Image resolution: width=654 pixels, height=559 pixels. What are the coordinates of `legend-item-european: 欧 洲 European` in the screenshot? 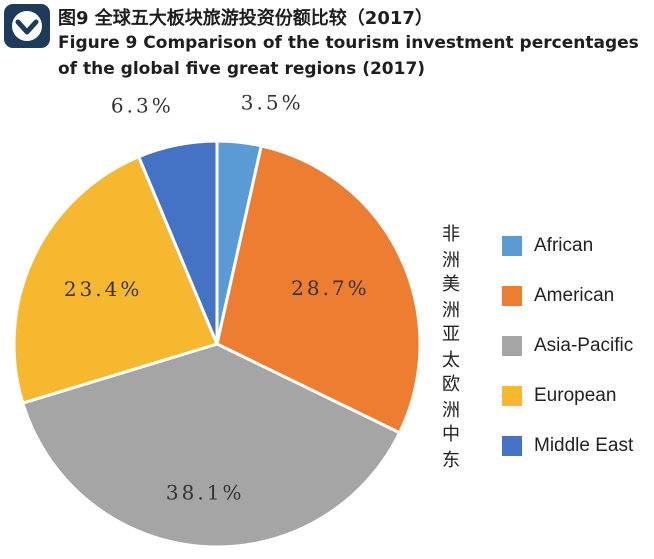 It's located at (537, 396).